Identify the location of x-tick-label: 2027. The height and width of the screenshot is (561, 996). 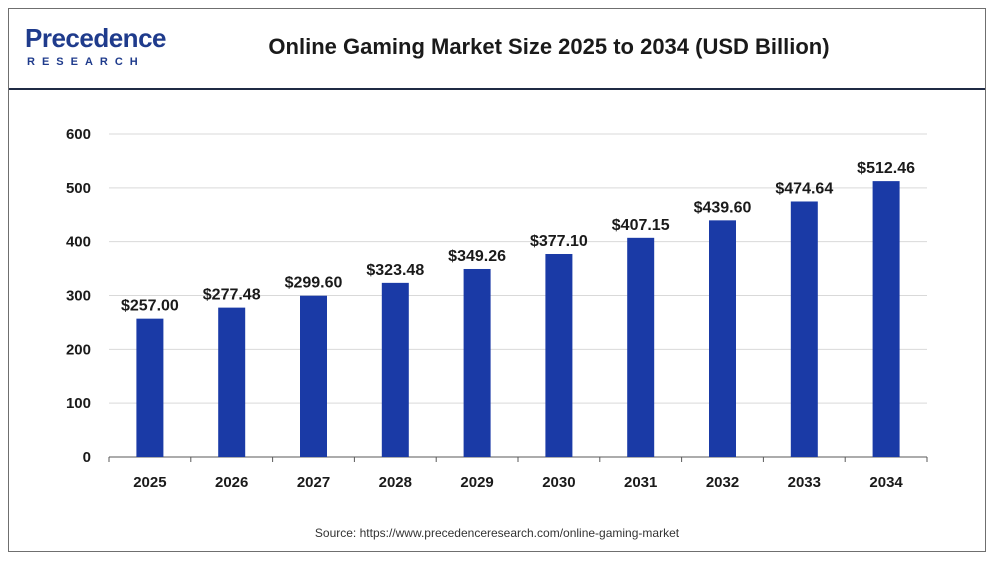
(313, 482).